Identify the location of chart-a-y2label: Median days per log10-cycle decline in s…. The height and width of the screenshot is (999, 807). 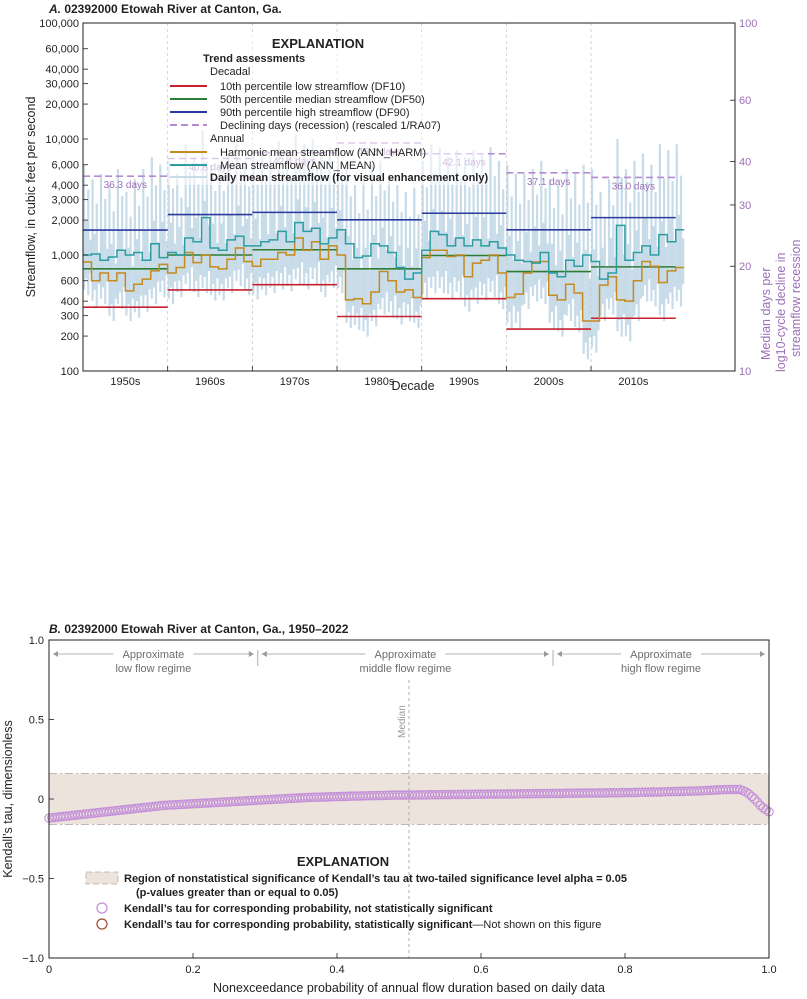
(781, 306).